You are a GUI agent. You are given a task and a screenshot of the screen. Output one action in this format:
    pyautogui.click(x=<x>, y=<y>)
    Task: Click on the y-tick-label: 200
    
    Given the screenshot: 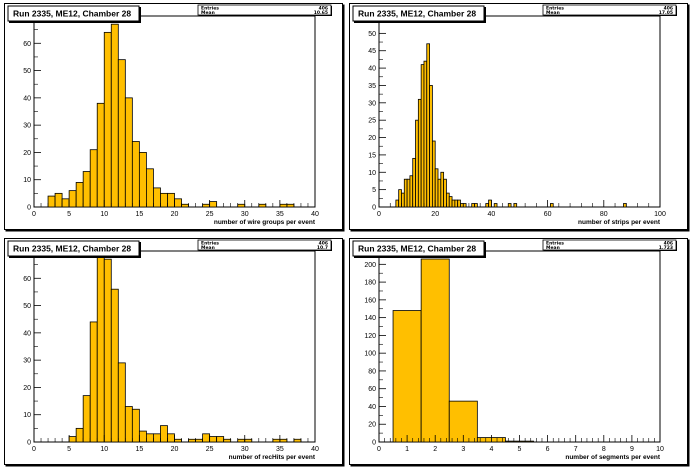 What is the action you would take?
    pyautogui.click(x=370, y=265)
    